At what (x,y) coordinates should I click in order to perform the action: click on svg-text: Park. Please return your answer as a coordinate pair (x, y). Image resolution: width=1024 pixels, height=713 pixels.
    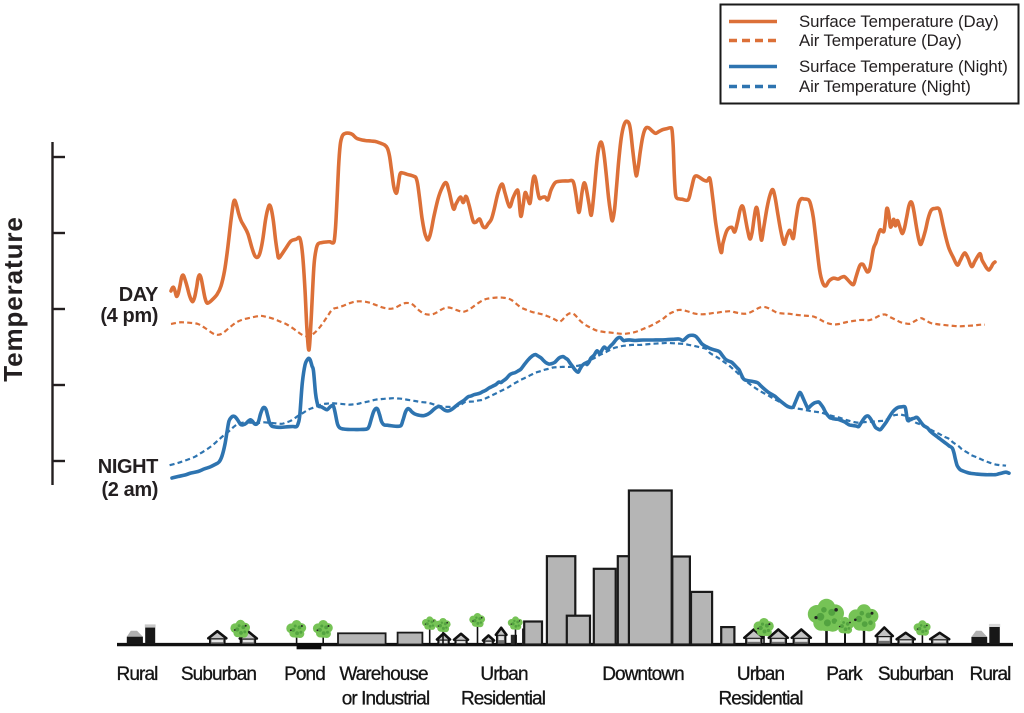
    Looking at the image, I should click on (844, 674).